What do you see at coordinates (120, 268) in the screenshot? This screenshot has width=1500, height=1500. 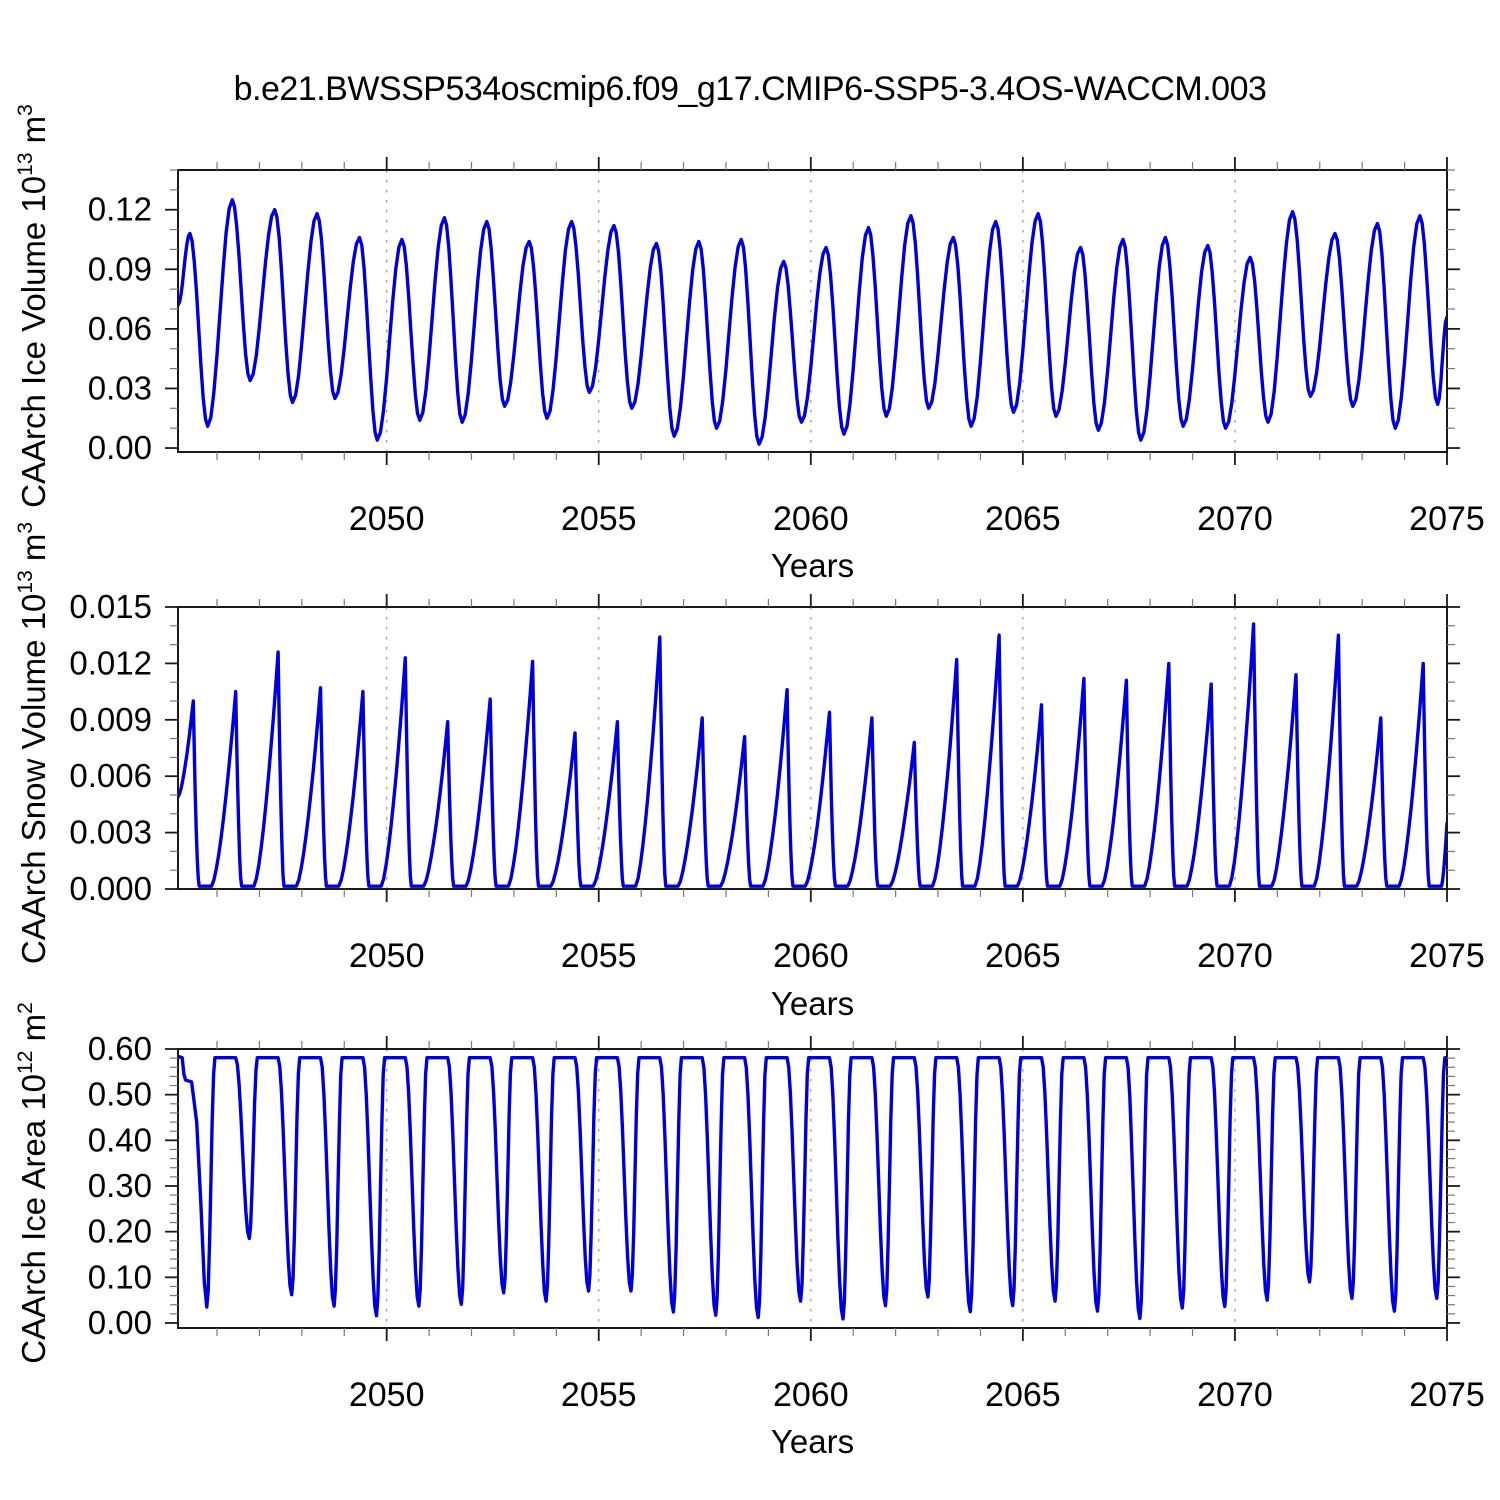 I see `y-tick-label: 0.09` at bounding box center [120, 268].